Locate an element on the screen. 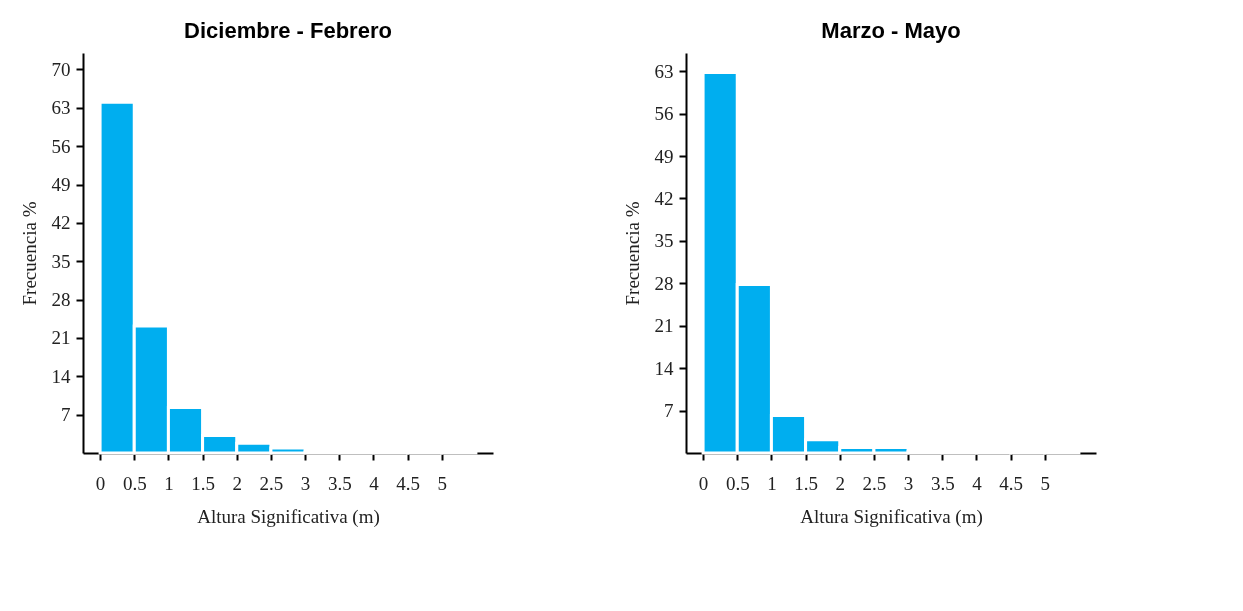 This screenshot has height=611, width=1243. y-tick-label: 70 is located at coordinates (61, 69).